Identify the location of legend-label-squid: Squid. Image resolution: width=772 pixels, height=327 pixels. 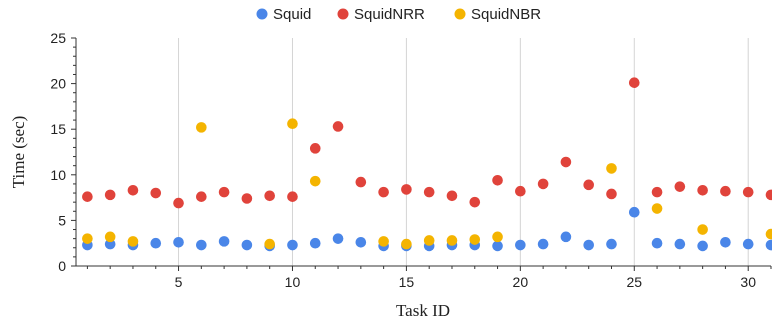
(292, 14).